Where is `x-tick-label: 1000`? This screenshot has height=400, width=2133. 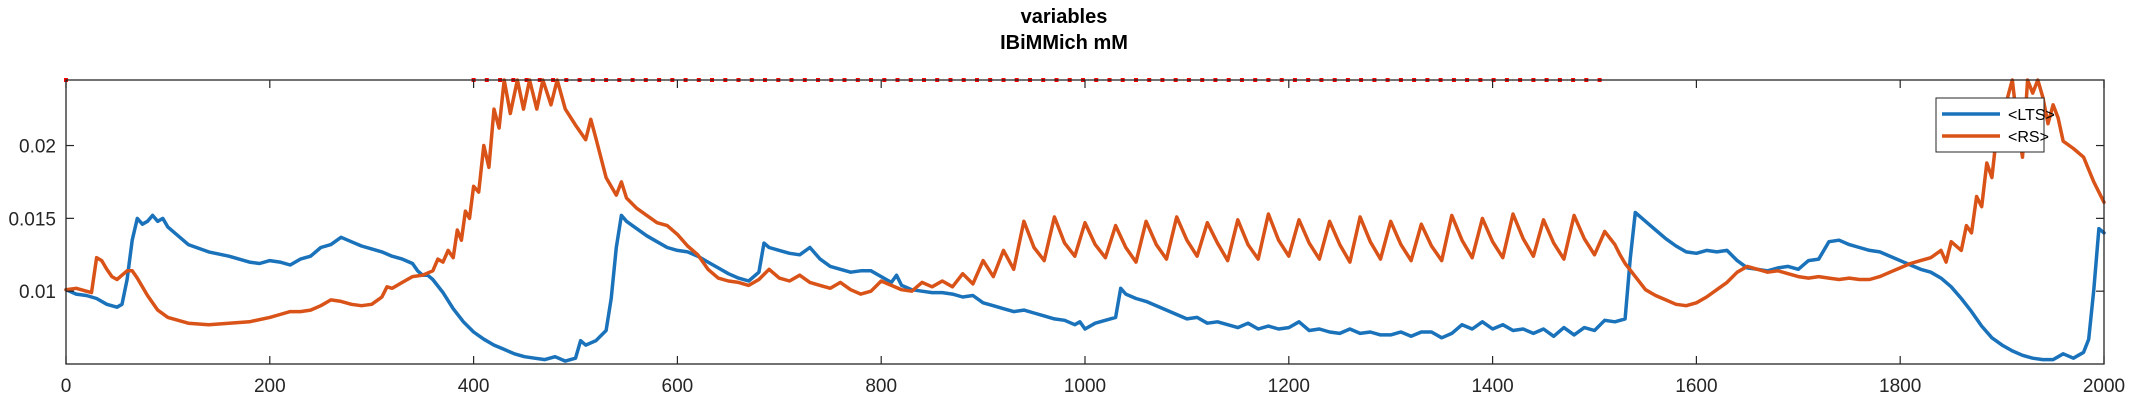 x-tick-label: 1000 is located at coordinates (1085, 386).